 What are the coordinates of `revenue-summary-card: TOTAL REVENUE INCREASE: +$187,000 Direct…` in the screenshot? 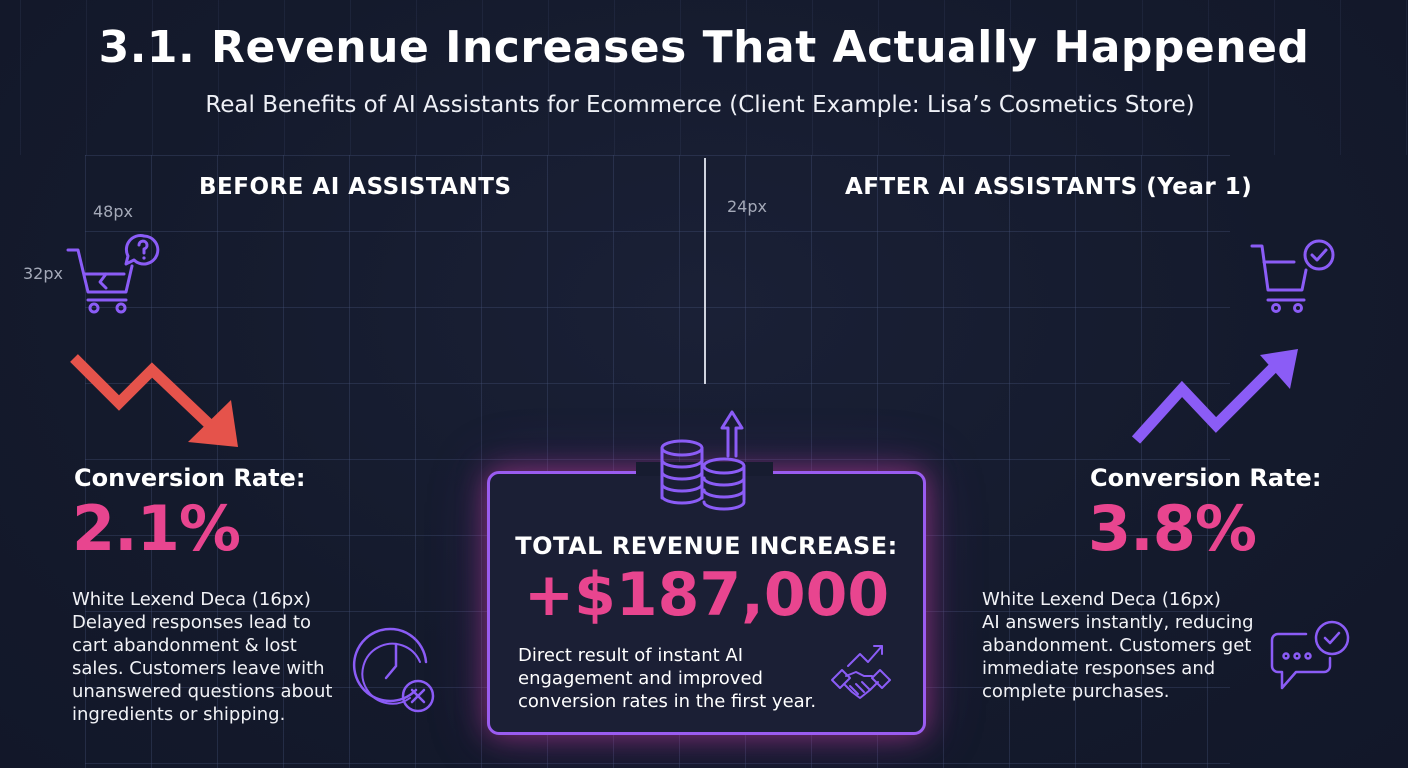 It's located at (706, 603).